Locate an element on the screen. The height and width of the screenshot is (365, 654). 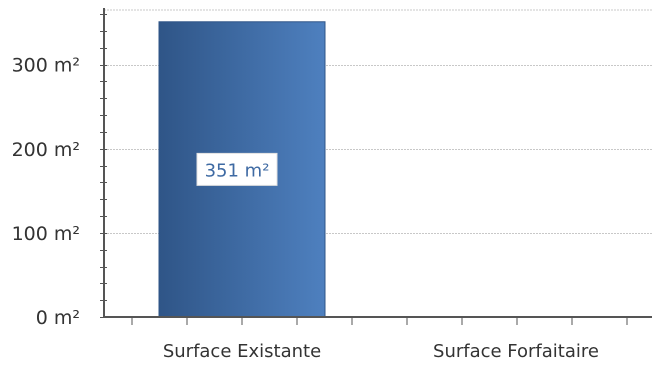
y-tick-labels: 0 m² 100 m² 200 m² 300 m² is located at coordinates (46, 192).